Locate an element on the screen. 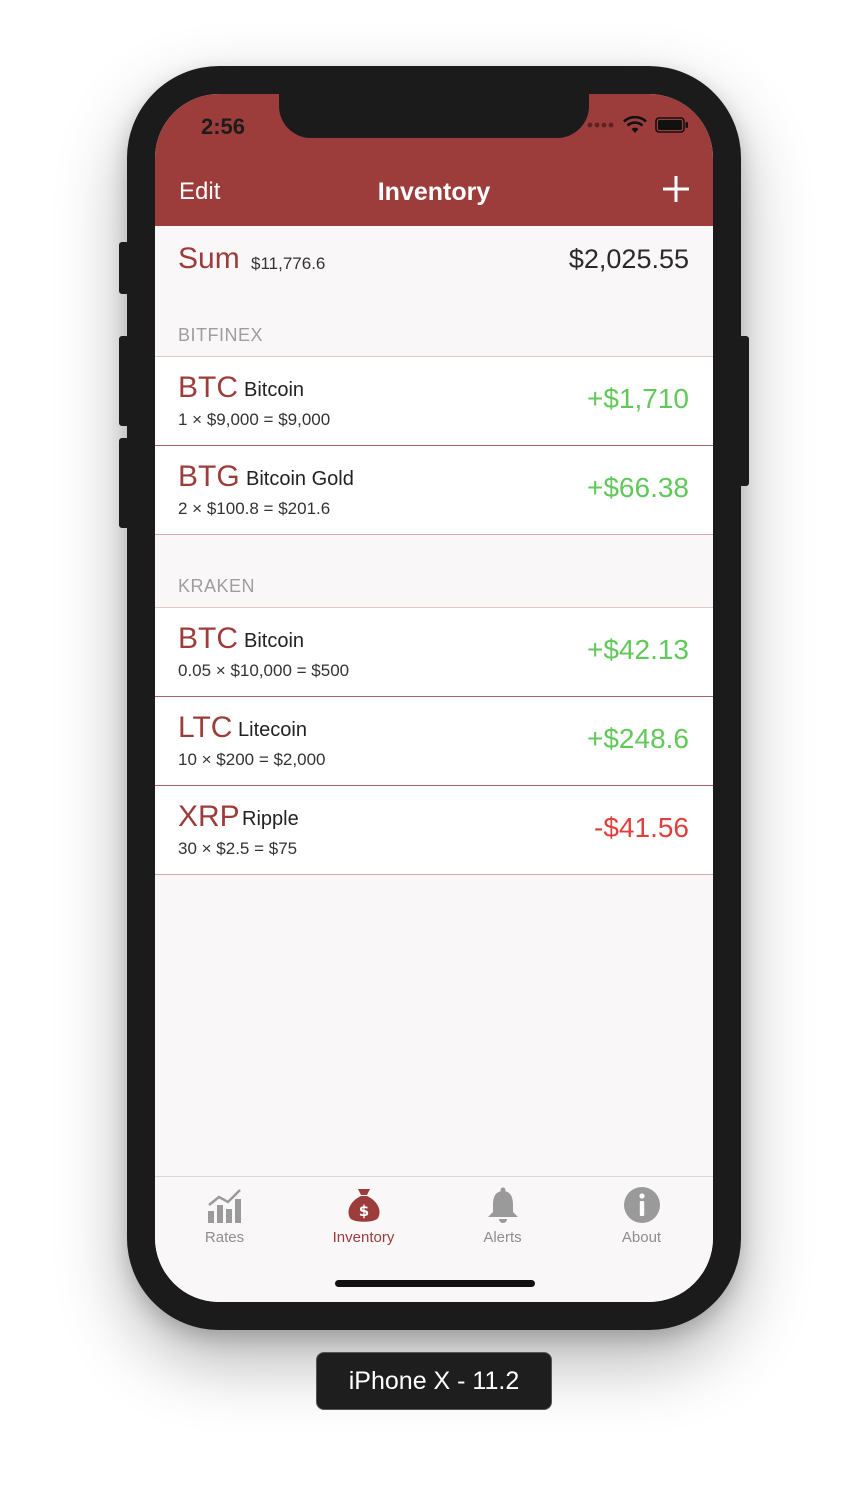 The height and width of the screenshot is (1492, 868). tab-label: About is located at coordinates (641, 1237).